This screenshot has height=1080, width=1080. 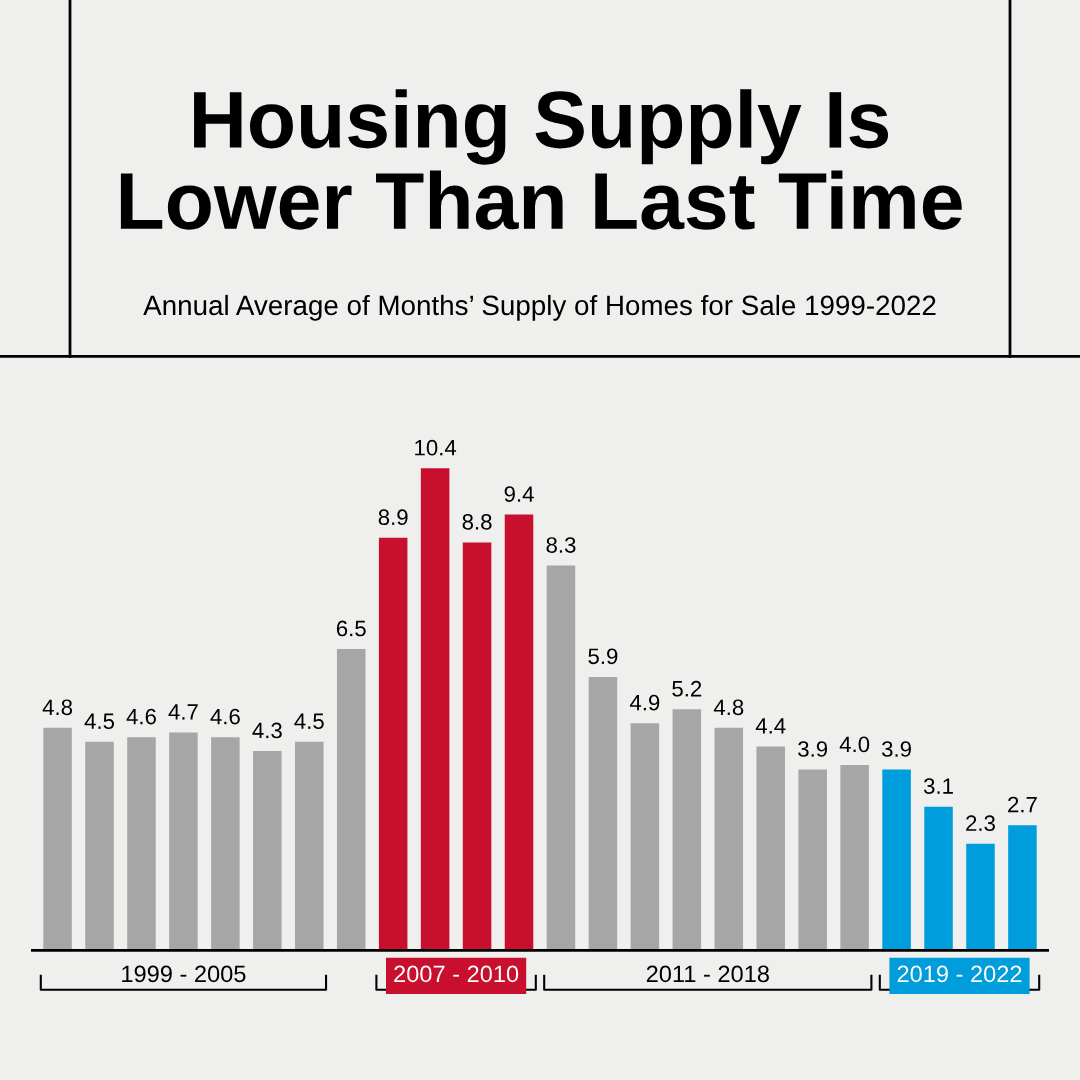 I want to click on data-label: 4.3, so click(x=267, y=730).